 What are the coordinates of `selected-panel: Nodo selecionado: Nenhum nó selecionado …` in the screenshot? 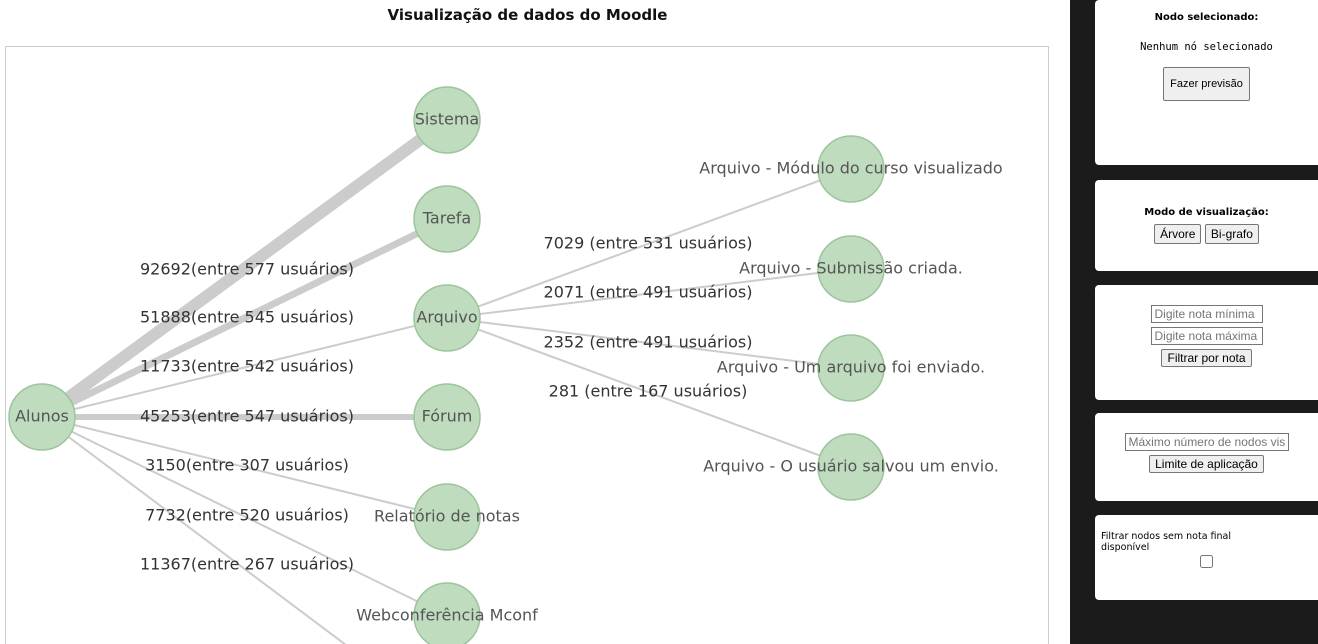 It's located at (1206, 82).